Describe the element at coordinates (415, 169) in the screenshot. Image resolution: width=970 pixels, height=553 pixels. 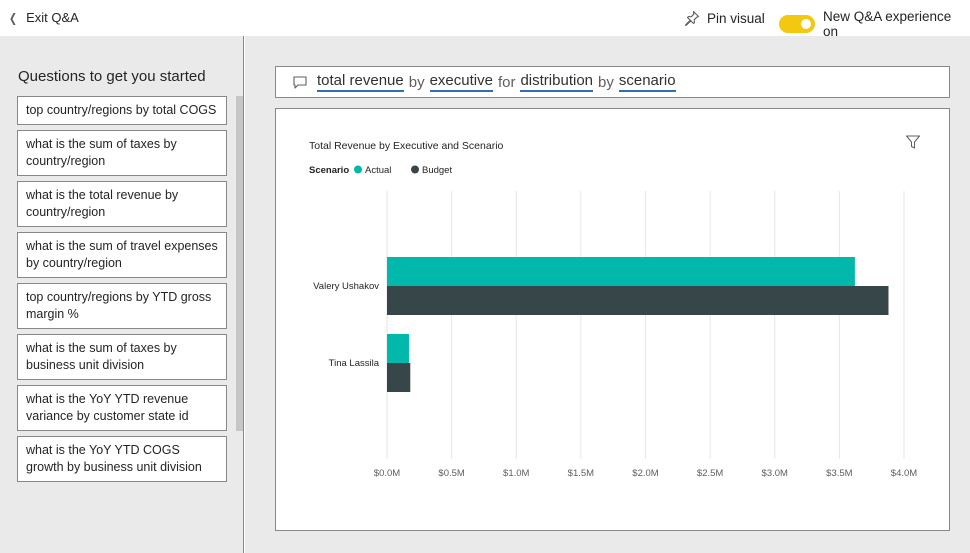
I see `legend-marker-budget` at that location.